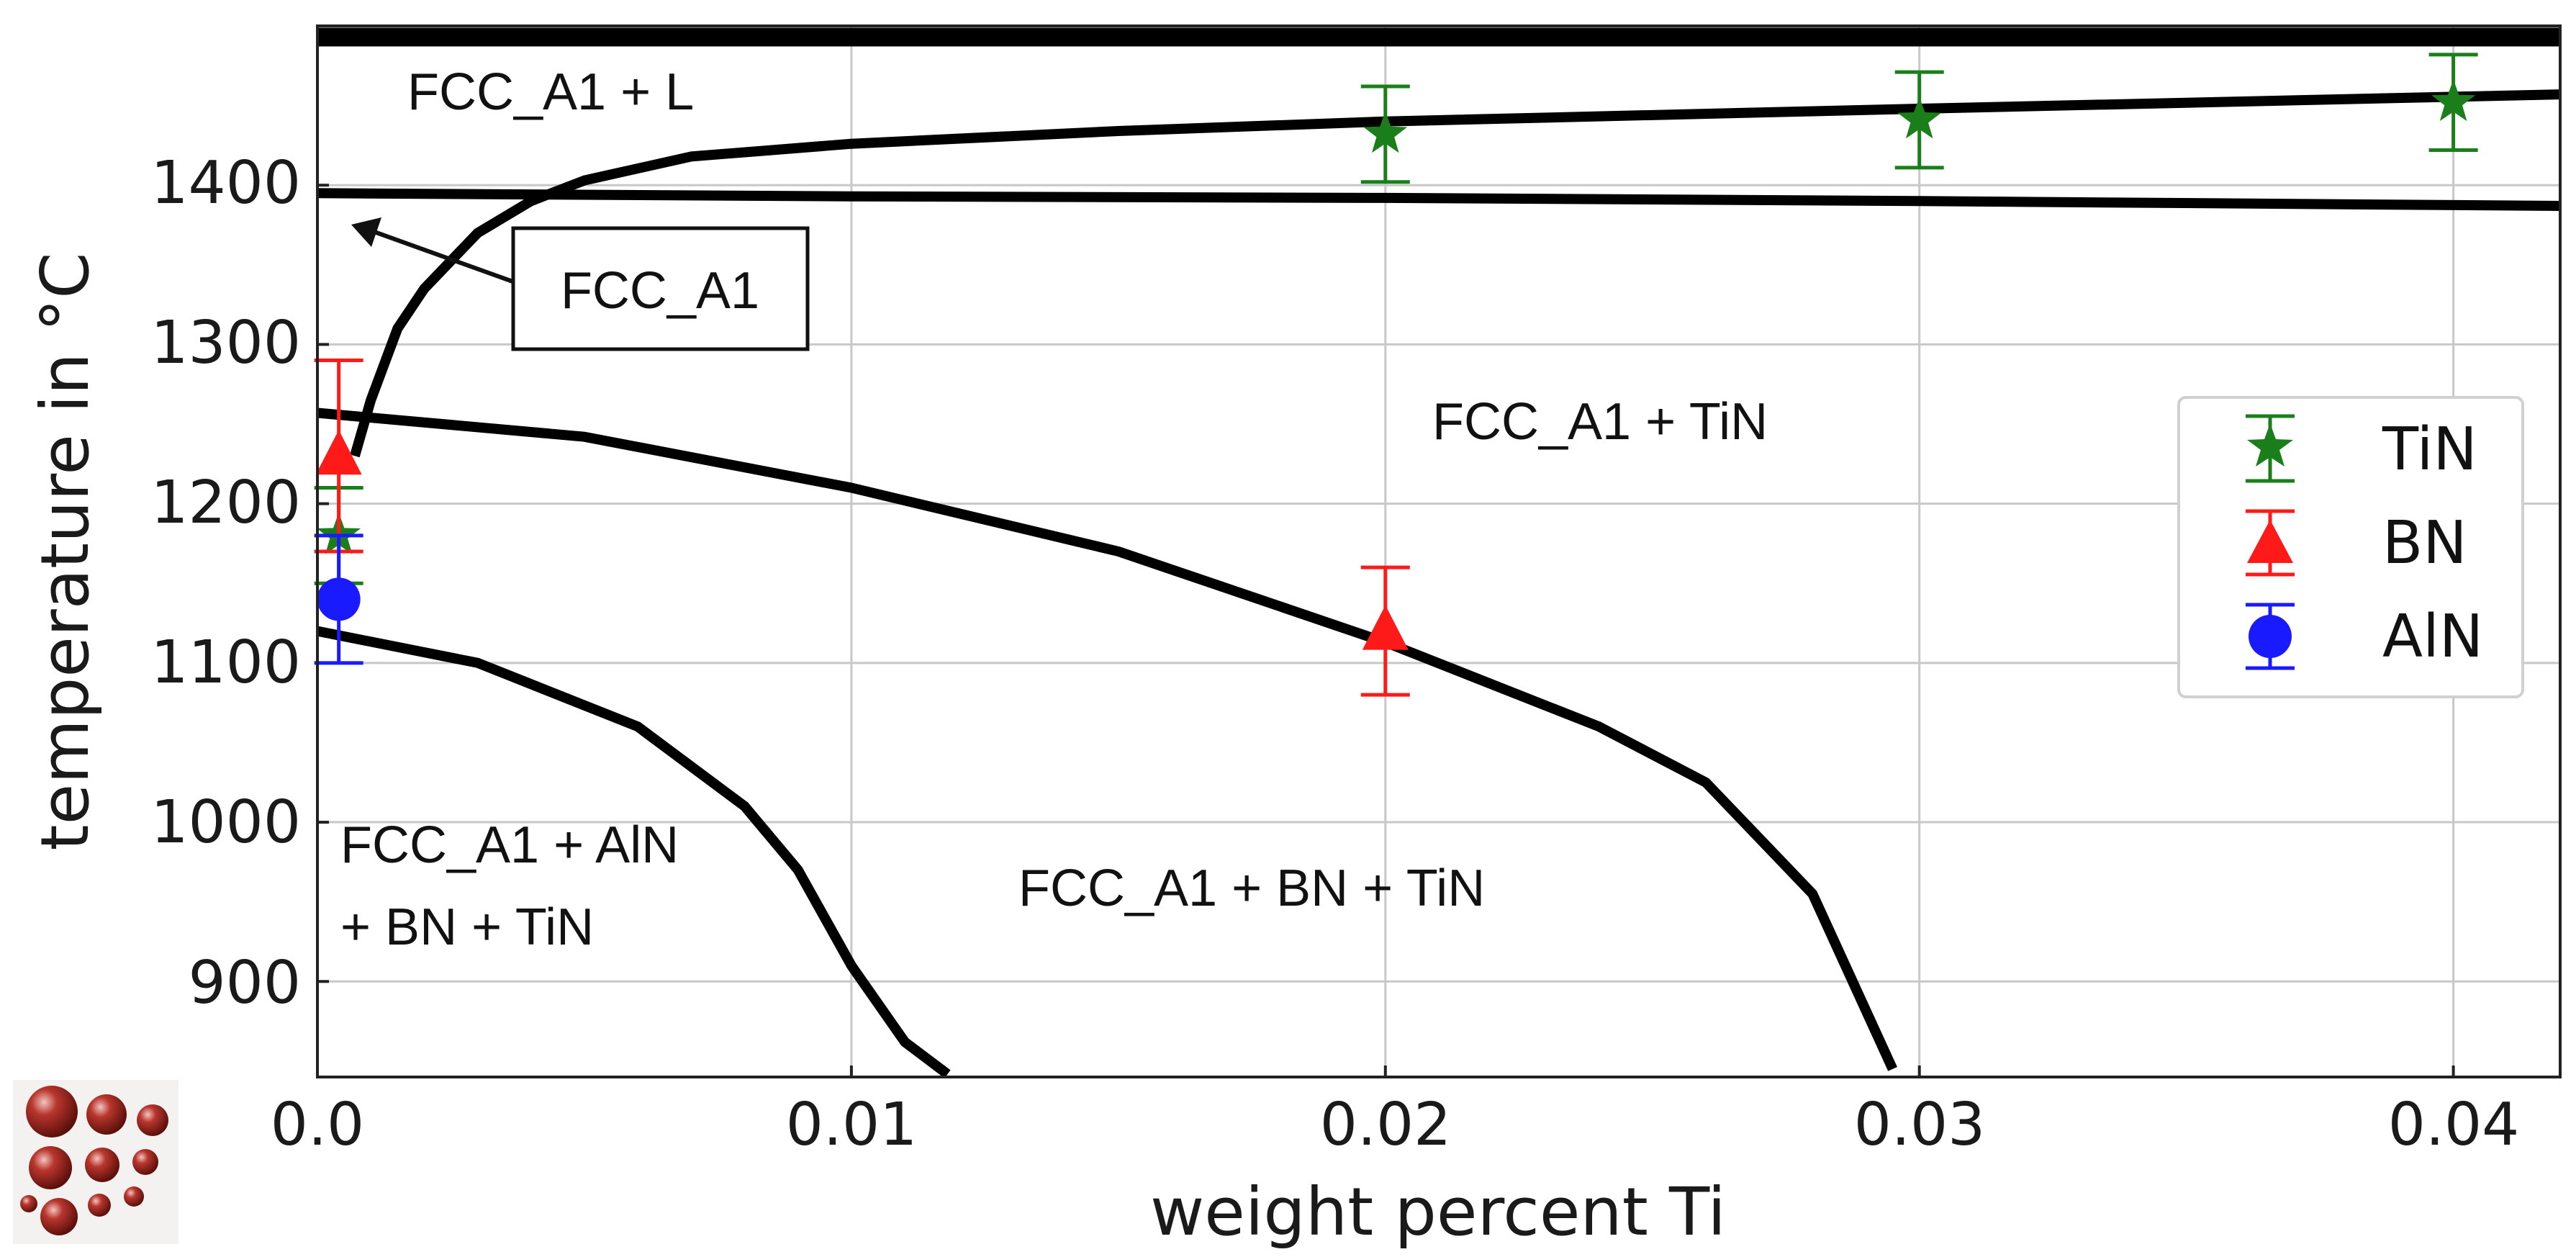 This screenshot has height=1257, width=2576. Describe the element at coordinates (2429, 449) in the screenshot. I see `legend-label-tin: TiN` at that location.